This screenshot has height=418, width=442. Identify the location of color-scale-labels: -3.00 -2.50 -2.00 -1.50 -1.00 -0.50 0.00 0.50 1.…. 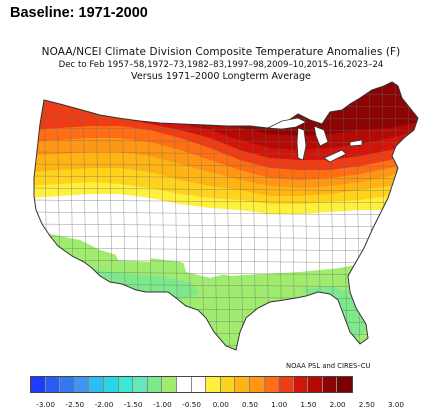
(221, 406).